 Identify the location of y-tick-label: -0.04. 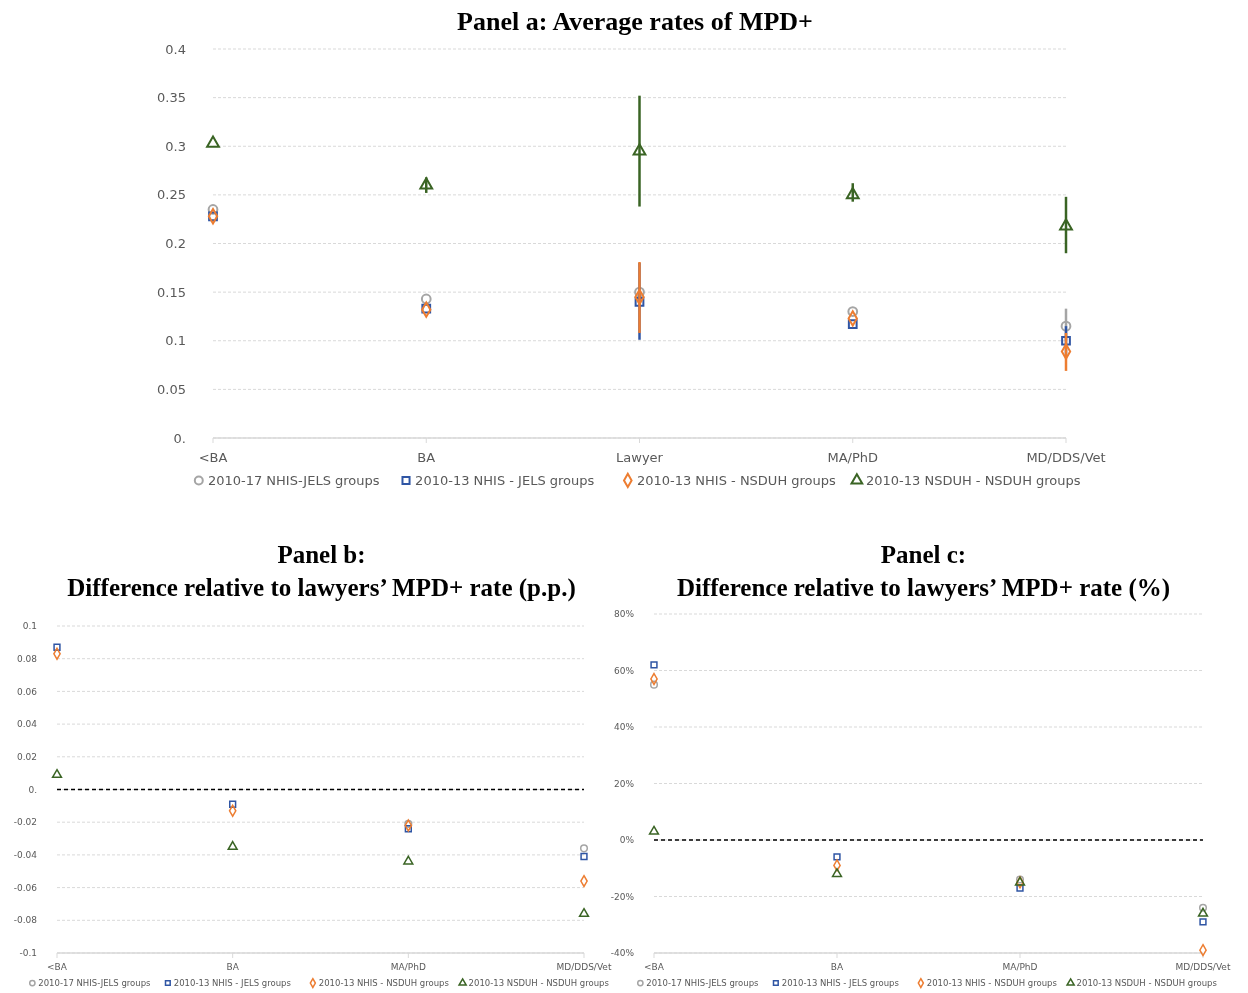
(25, 855).